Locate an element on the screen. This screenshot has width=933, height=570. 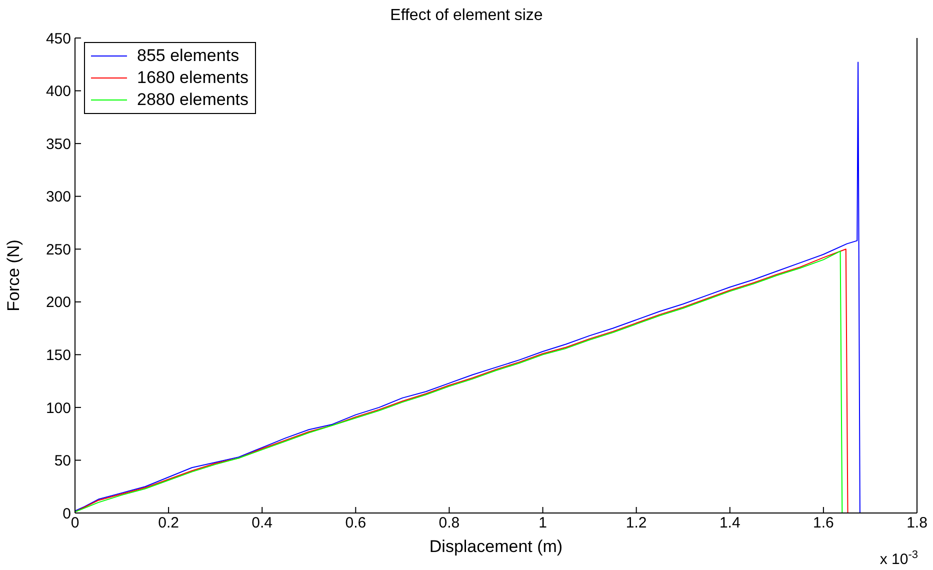
y-tick-label: 450 is located at coordinates (58, 39).